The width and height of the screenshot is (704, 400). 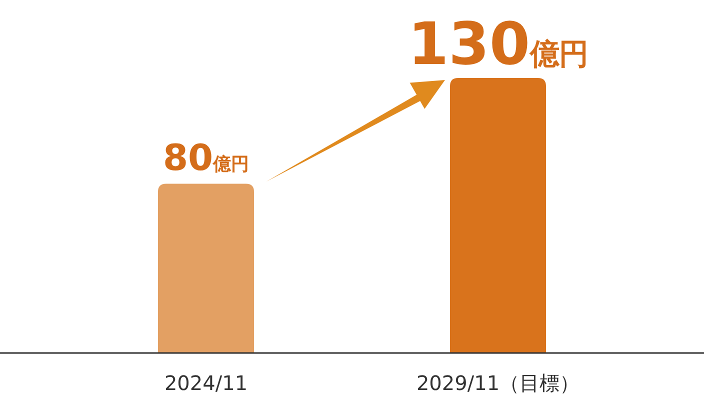 I want to click on data-label: 80億円, so click(x=206, y=158).